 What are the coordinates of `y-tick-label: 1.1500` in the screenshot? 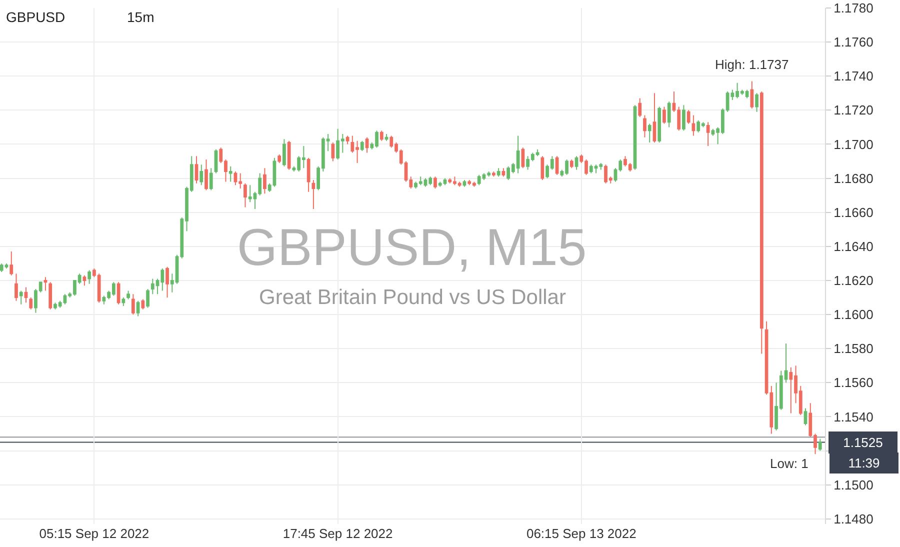 It's located at (854, 484).